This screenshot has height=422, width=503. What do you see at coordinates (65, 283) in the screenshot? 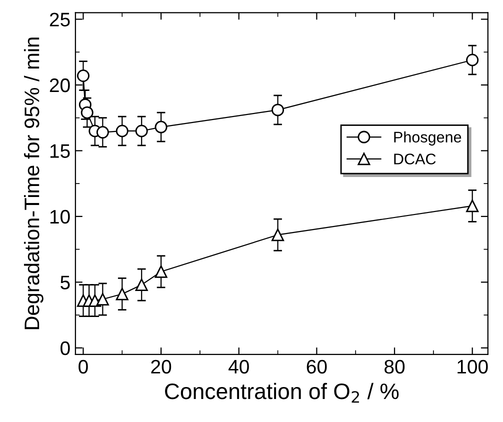
I see `y-tick-label: 5` at bounding box center [65, 283].